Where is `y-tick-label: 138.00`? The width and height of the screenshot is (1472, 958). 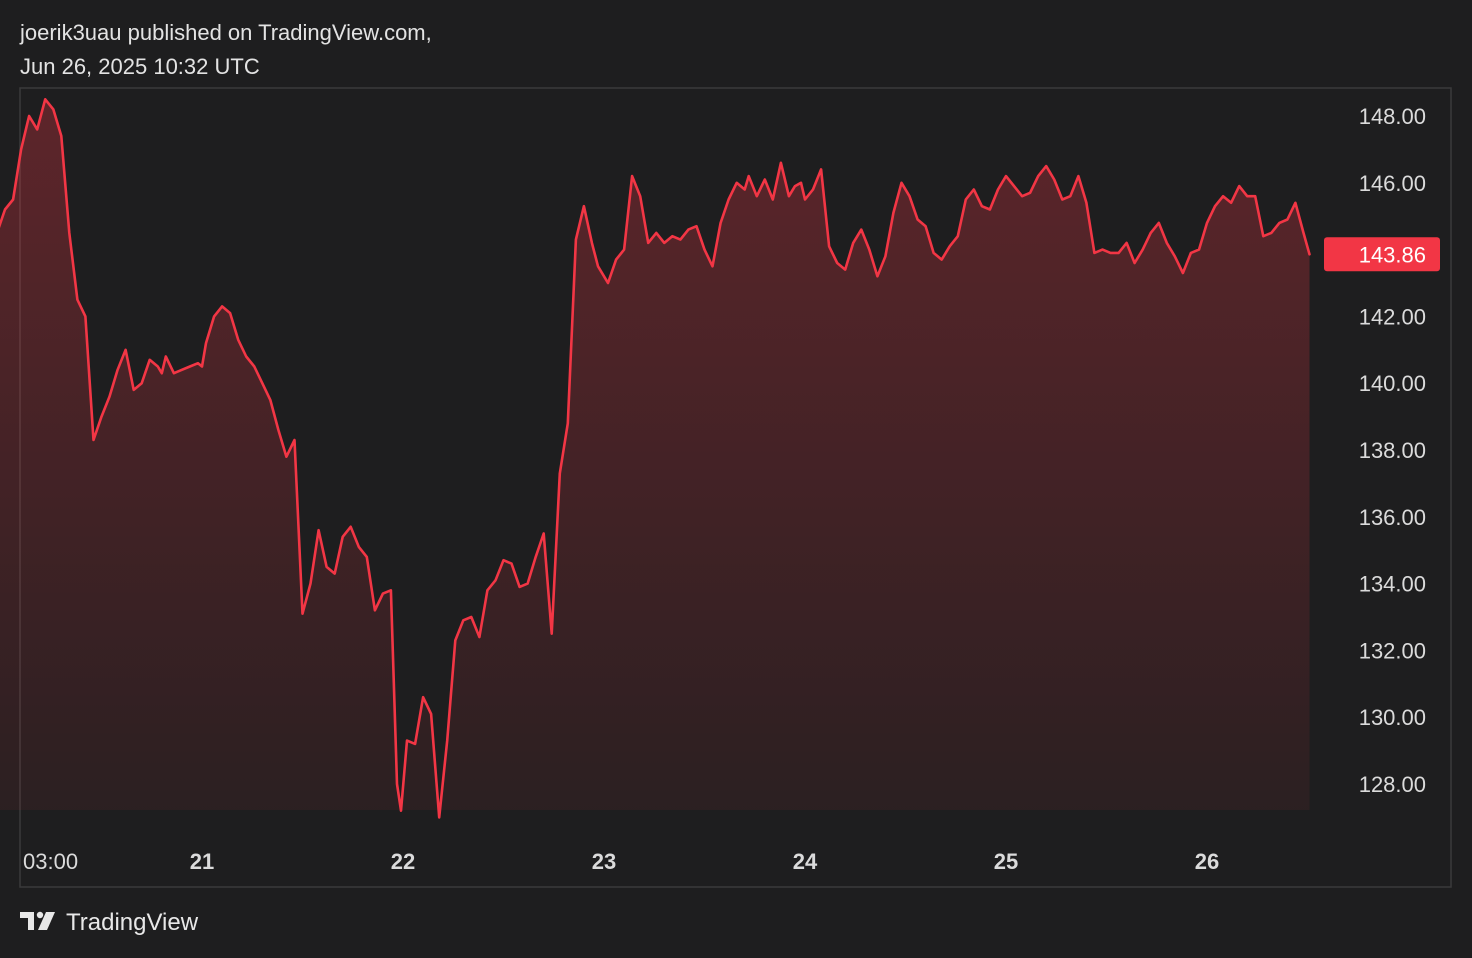
y-tick-label: 138.00 is located at coordinates (1392, 450).